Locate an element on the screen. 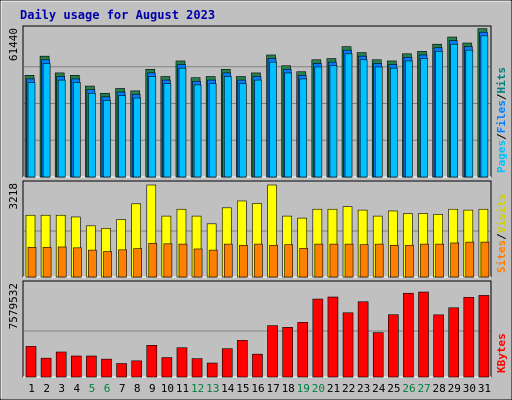 This screenshot has width=512, height=400. day-label-11: 11 is located at coordinates (182, 388).